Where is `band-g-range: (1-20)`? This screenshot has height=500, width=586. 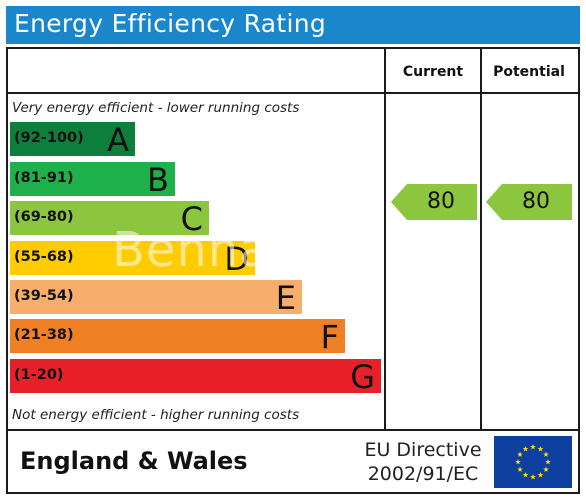 band-g-range: (1-20) is located at coordinates (39, 375).